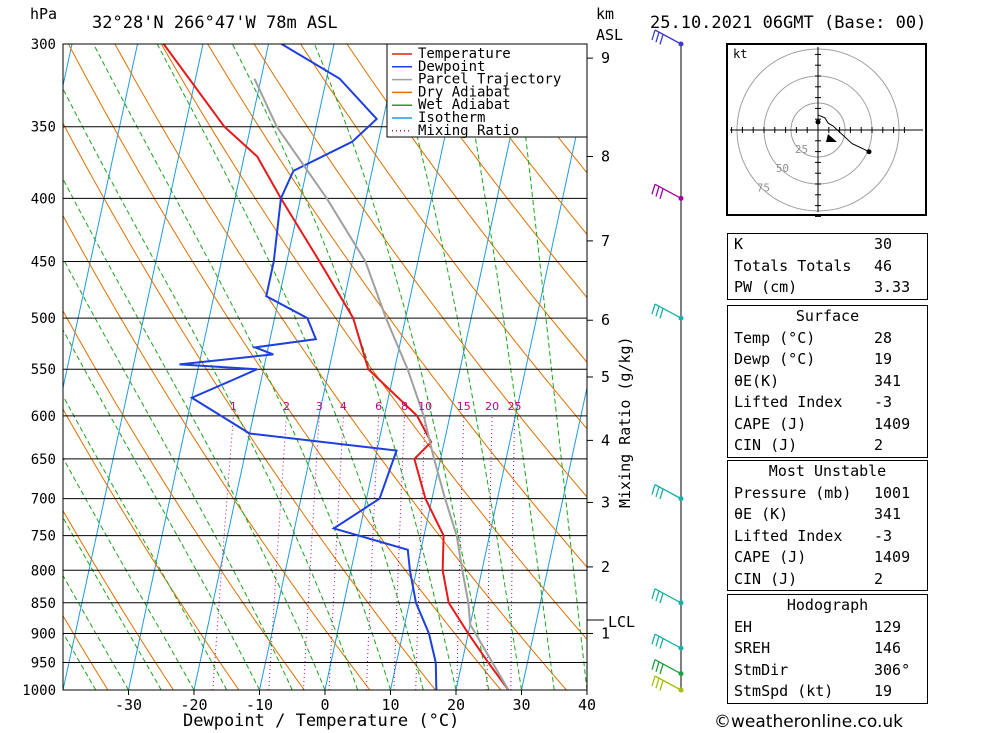  What do you see at coordinates (193, 705) in the screenshot?
I see `temperature-tick-label: -20` at bounding box center [193, 705].